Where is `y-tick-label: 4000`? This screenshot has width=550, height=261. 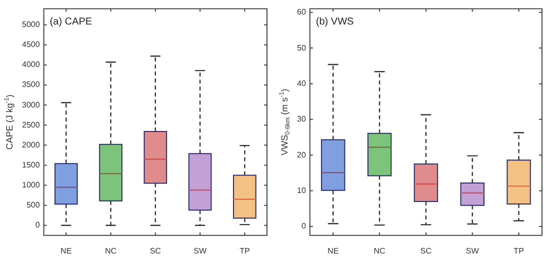 y-tick-label: 4000 is located at coordinates (31, 65).